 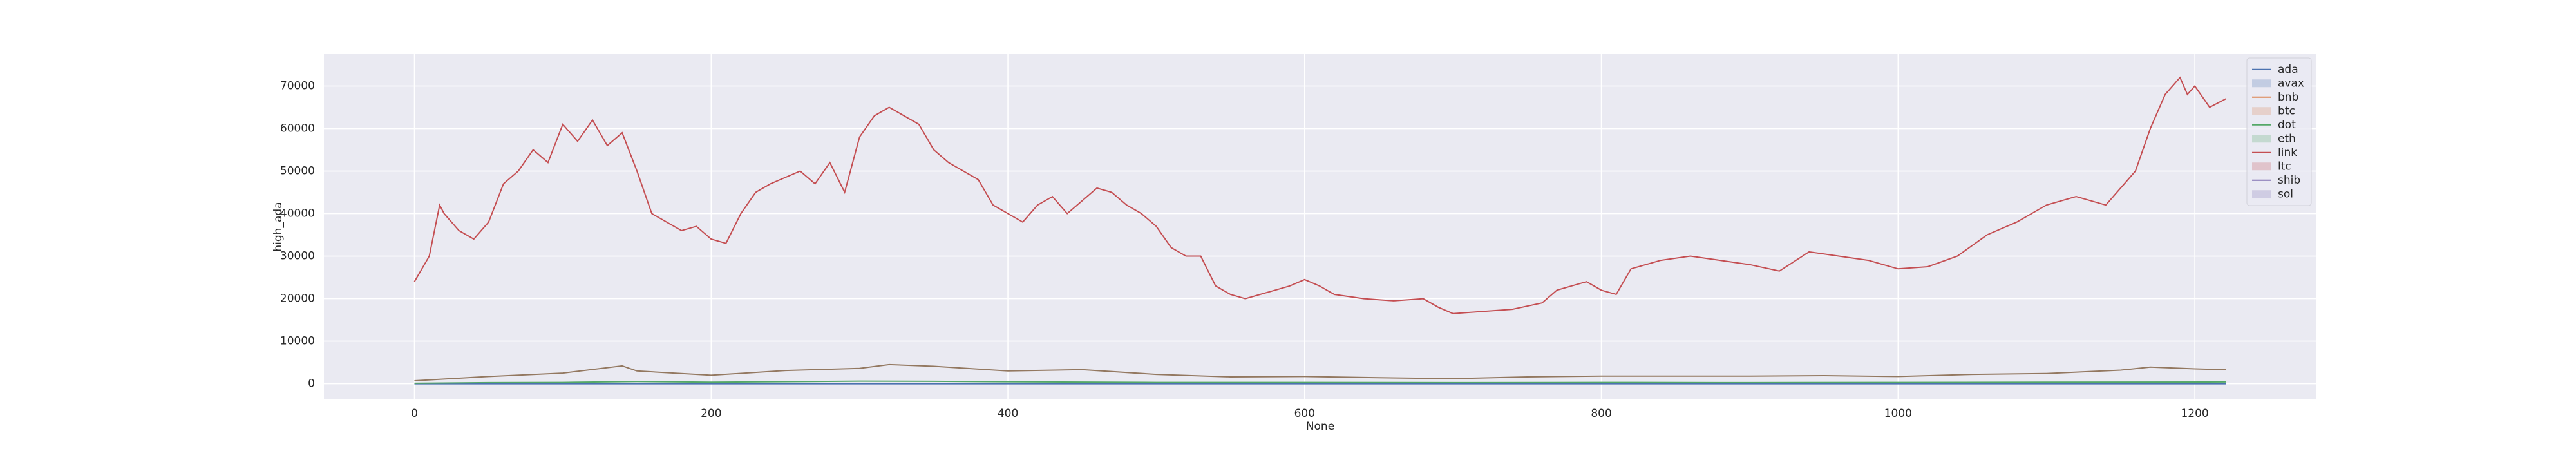 What do you see at coordinates (297, 299) in the screenshot?
I see `y-tick-label: 20000` at bounding box center [297, 299].